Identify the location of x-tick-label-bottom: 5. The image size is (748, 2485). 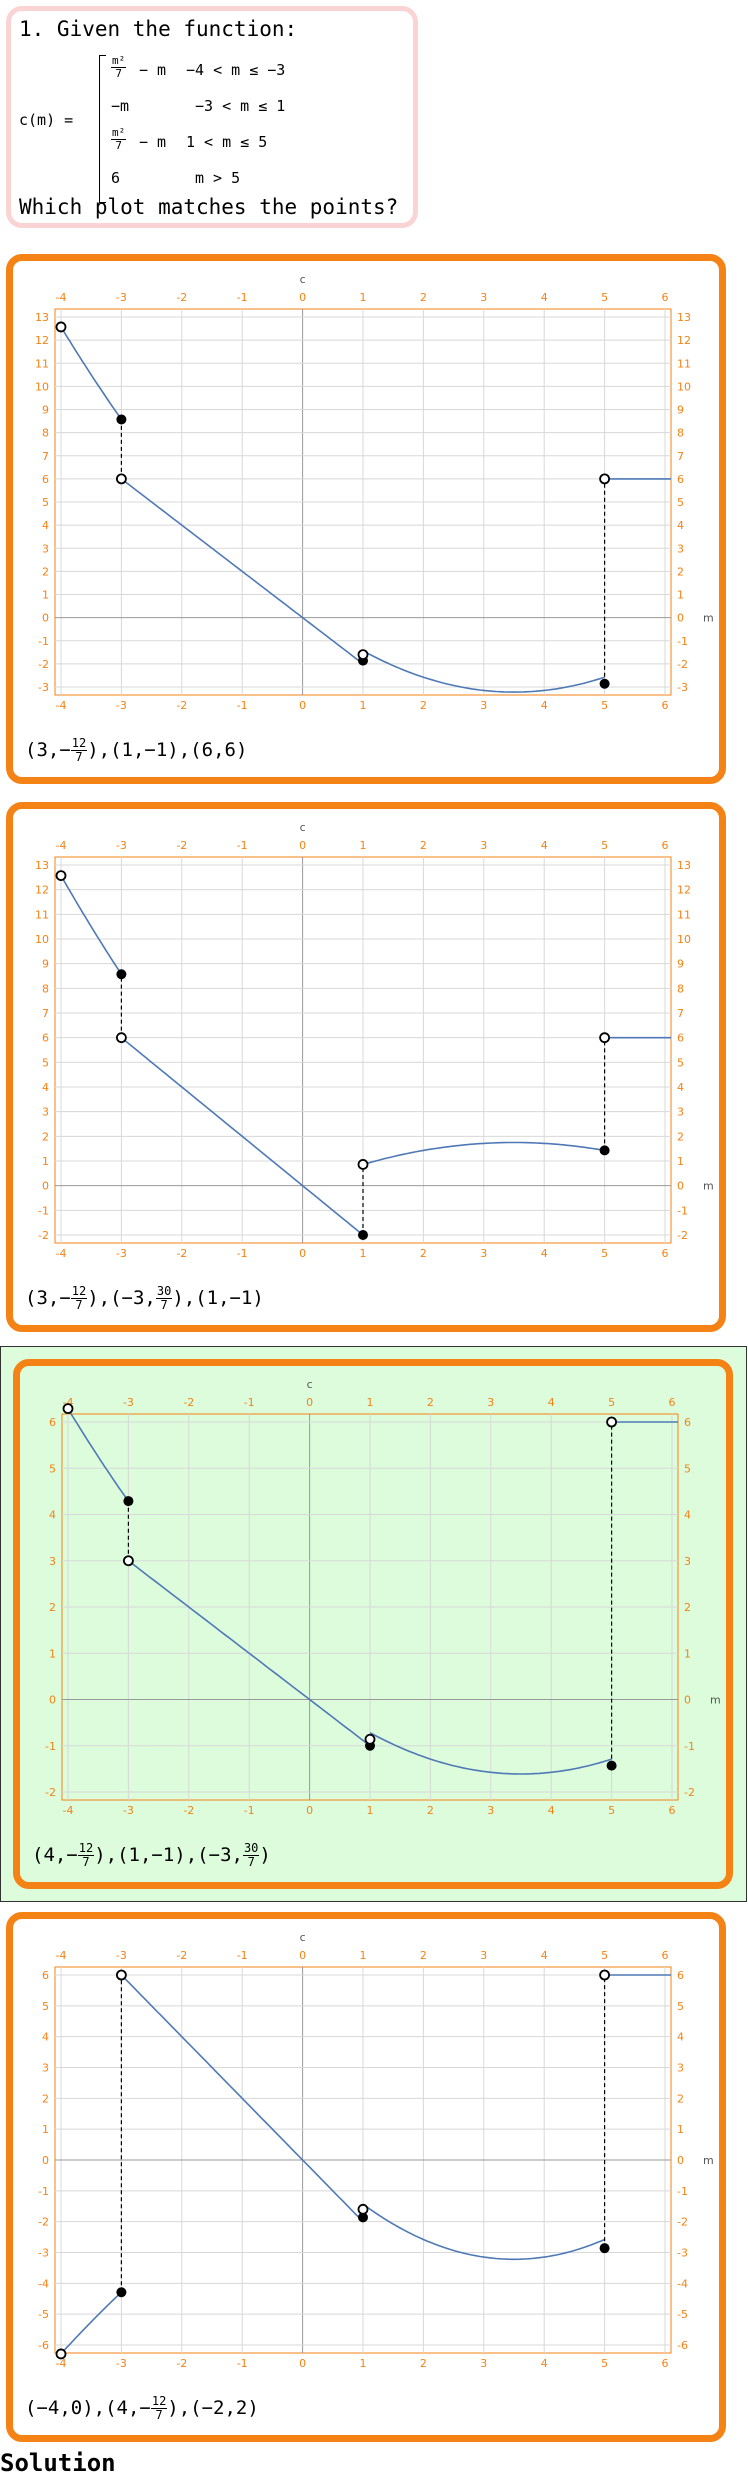
(604, 1253).